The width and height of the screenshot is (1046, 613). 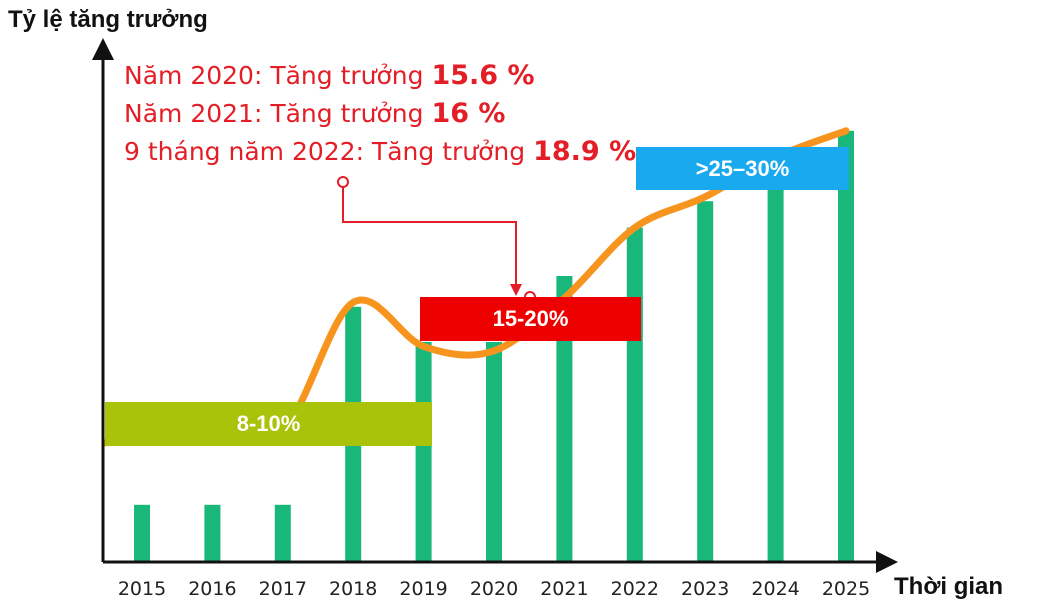 I want to click on x-tick-2023: 2023, so click(x=705, y=589).